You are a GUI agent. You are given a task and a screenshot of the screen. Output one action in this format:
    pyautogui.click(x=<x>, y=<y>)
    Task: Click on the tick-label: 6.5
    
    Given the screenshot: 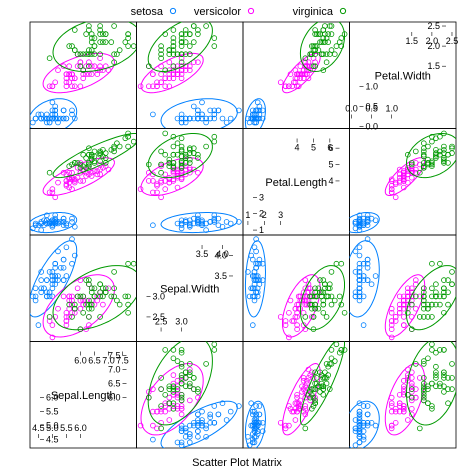 What is the action you would take?
    pyautogui.click(x=114, y=384)
    